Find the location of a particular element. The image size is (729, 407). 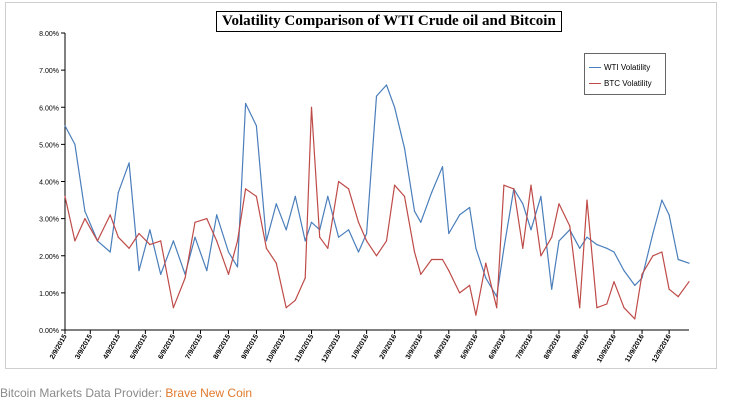

legend-item-btc: BTC Volatility is located at coordinates (620, 83).